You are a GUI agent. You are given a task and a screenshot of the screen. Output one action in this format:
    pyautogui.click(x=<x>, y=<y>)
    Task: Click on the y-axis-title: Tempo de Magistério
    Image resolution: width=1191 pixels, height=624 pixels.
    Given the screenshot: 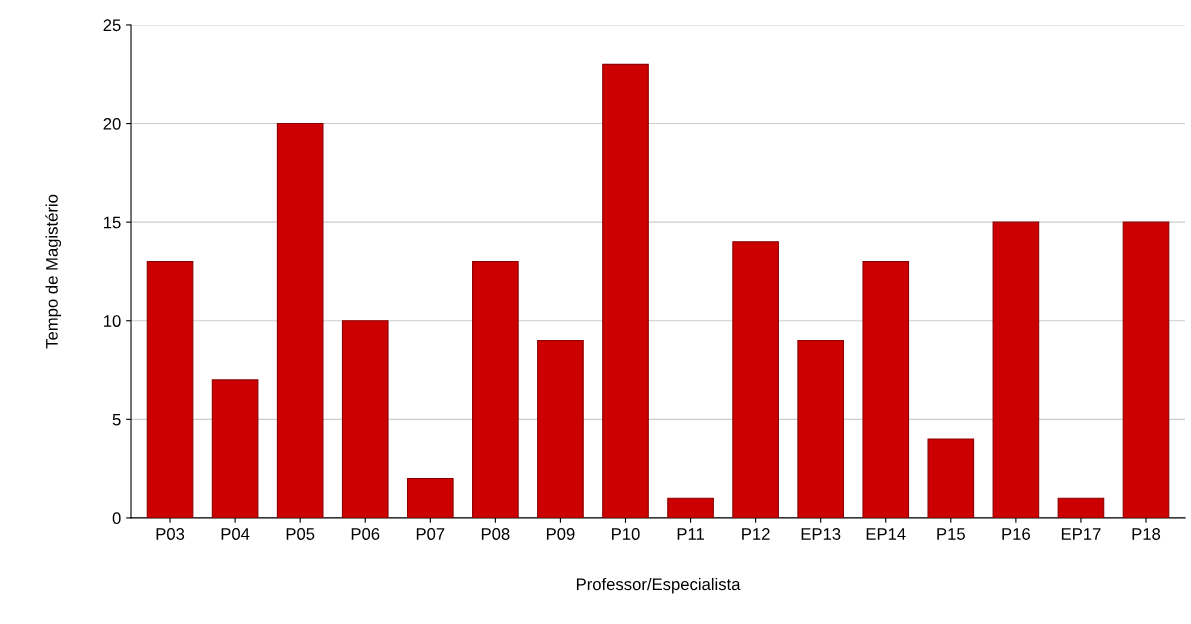 What is the action you would take?
    pyautogui.click(x=53, y=271)
    